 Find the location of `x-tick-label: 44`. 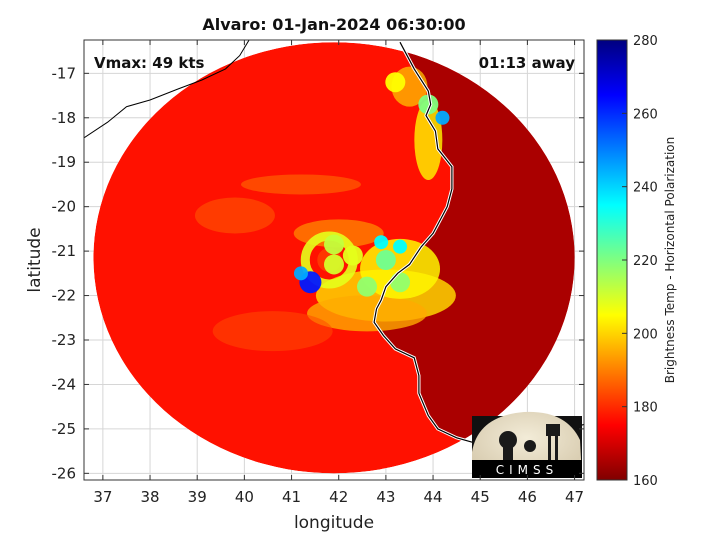

x-tick-label: 44 is located at coordinates (433, 497).